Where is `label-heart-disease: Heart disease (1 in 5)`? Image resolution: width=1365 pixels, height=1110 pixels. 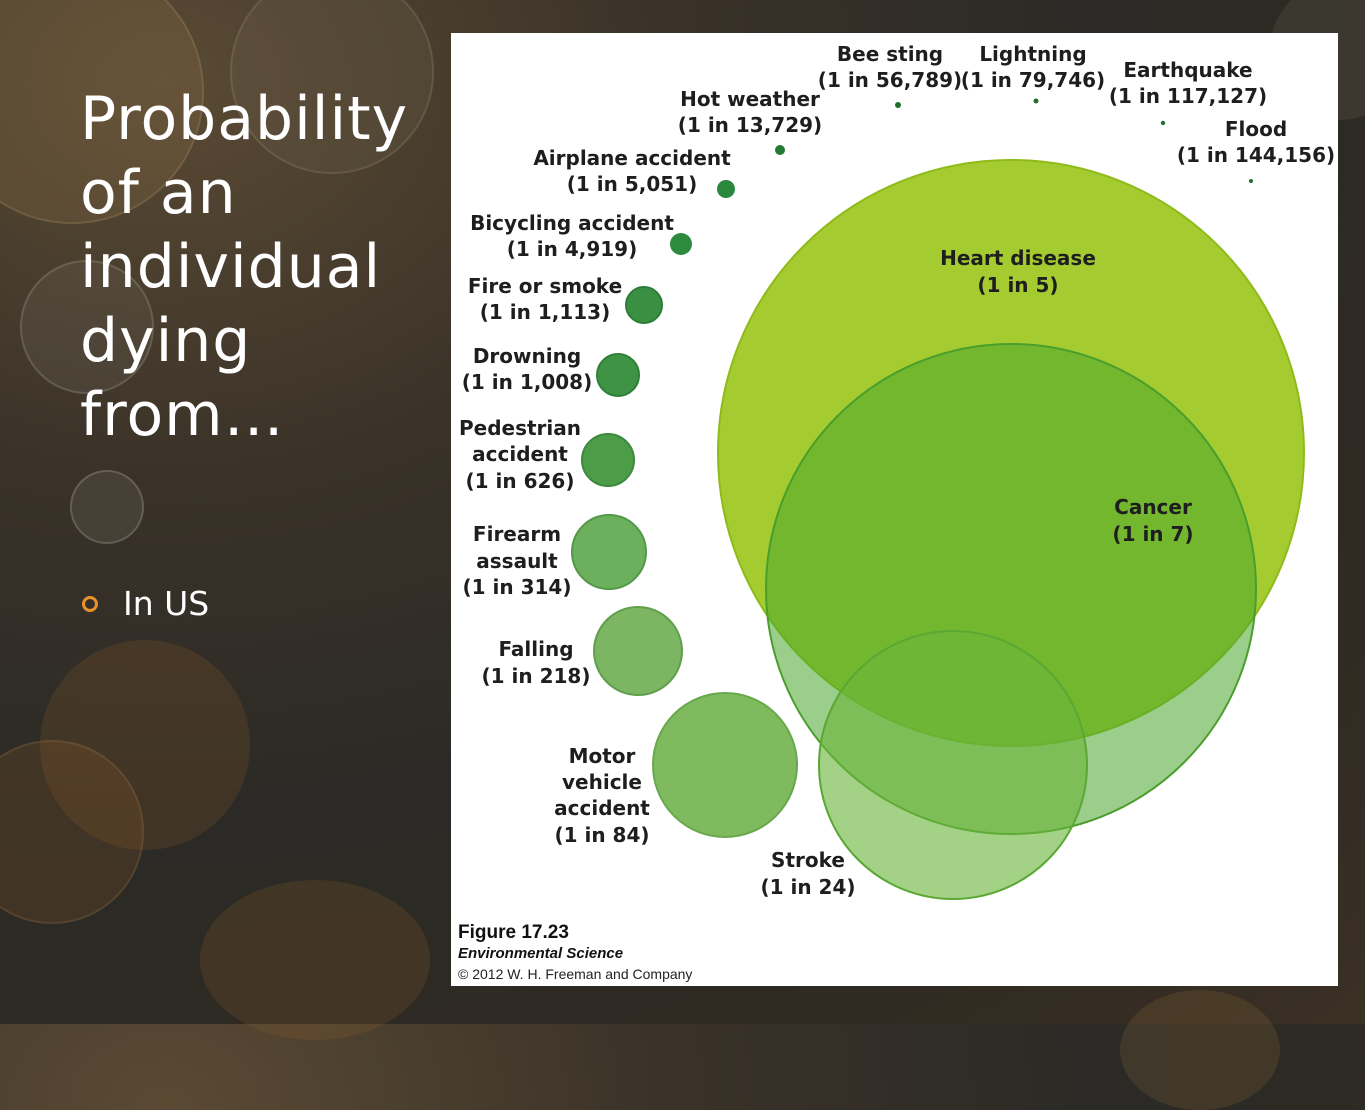 label-heart-disease: Heart disease (1 in 5) is located at coordinates (1018, 271).